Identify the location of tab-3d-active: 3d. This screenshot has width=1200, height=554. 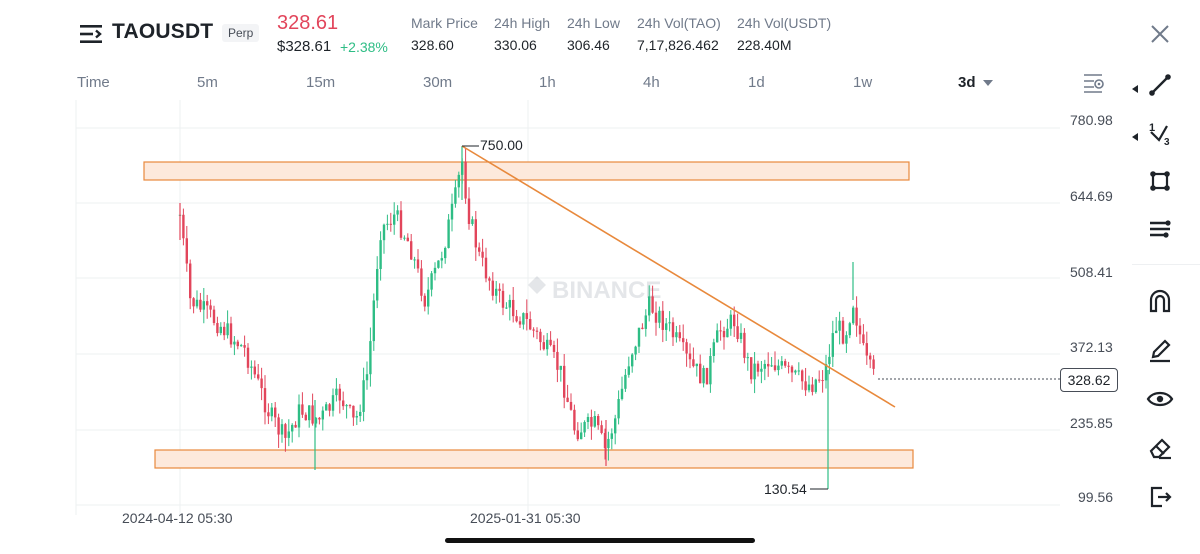
(967, 82).